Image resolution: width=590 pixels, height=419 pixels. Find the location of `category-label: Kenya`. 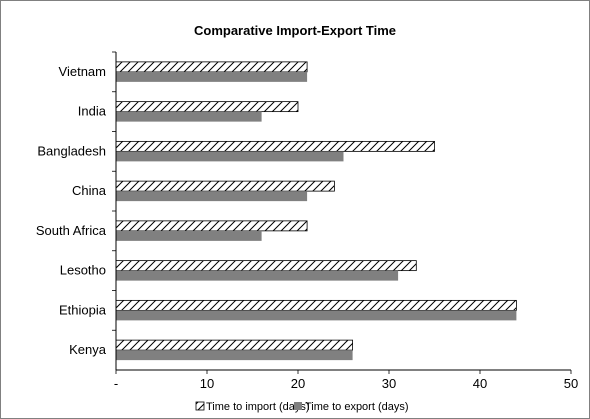

category-label: Kenya is located at coordinates (88, 349).